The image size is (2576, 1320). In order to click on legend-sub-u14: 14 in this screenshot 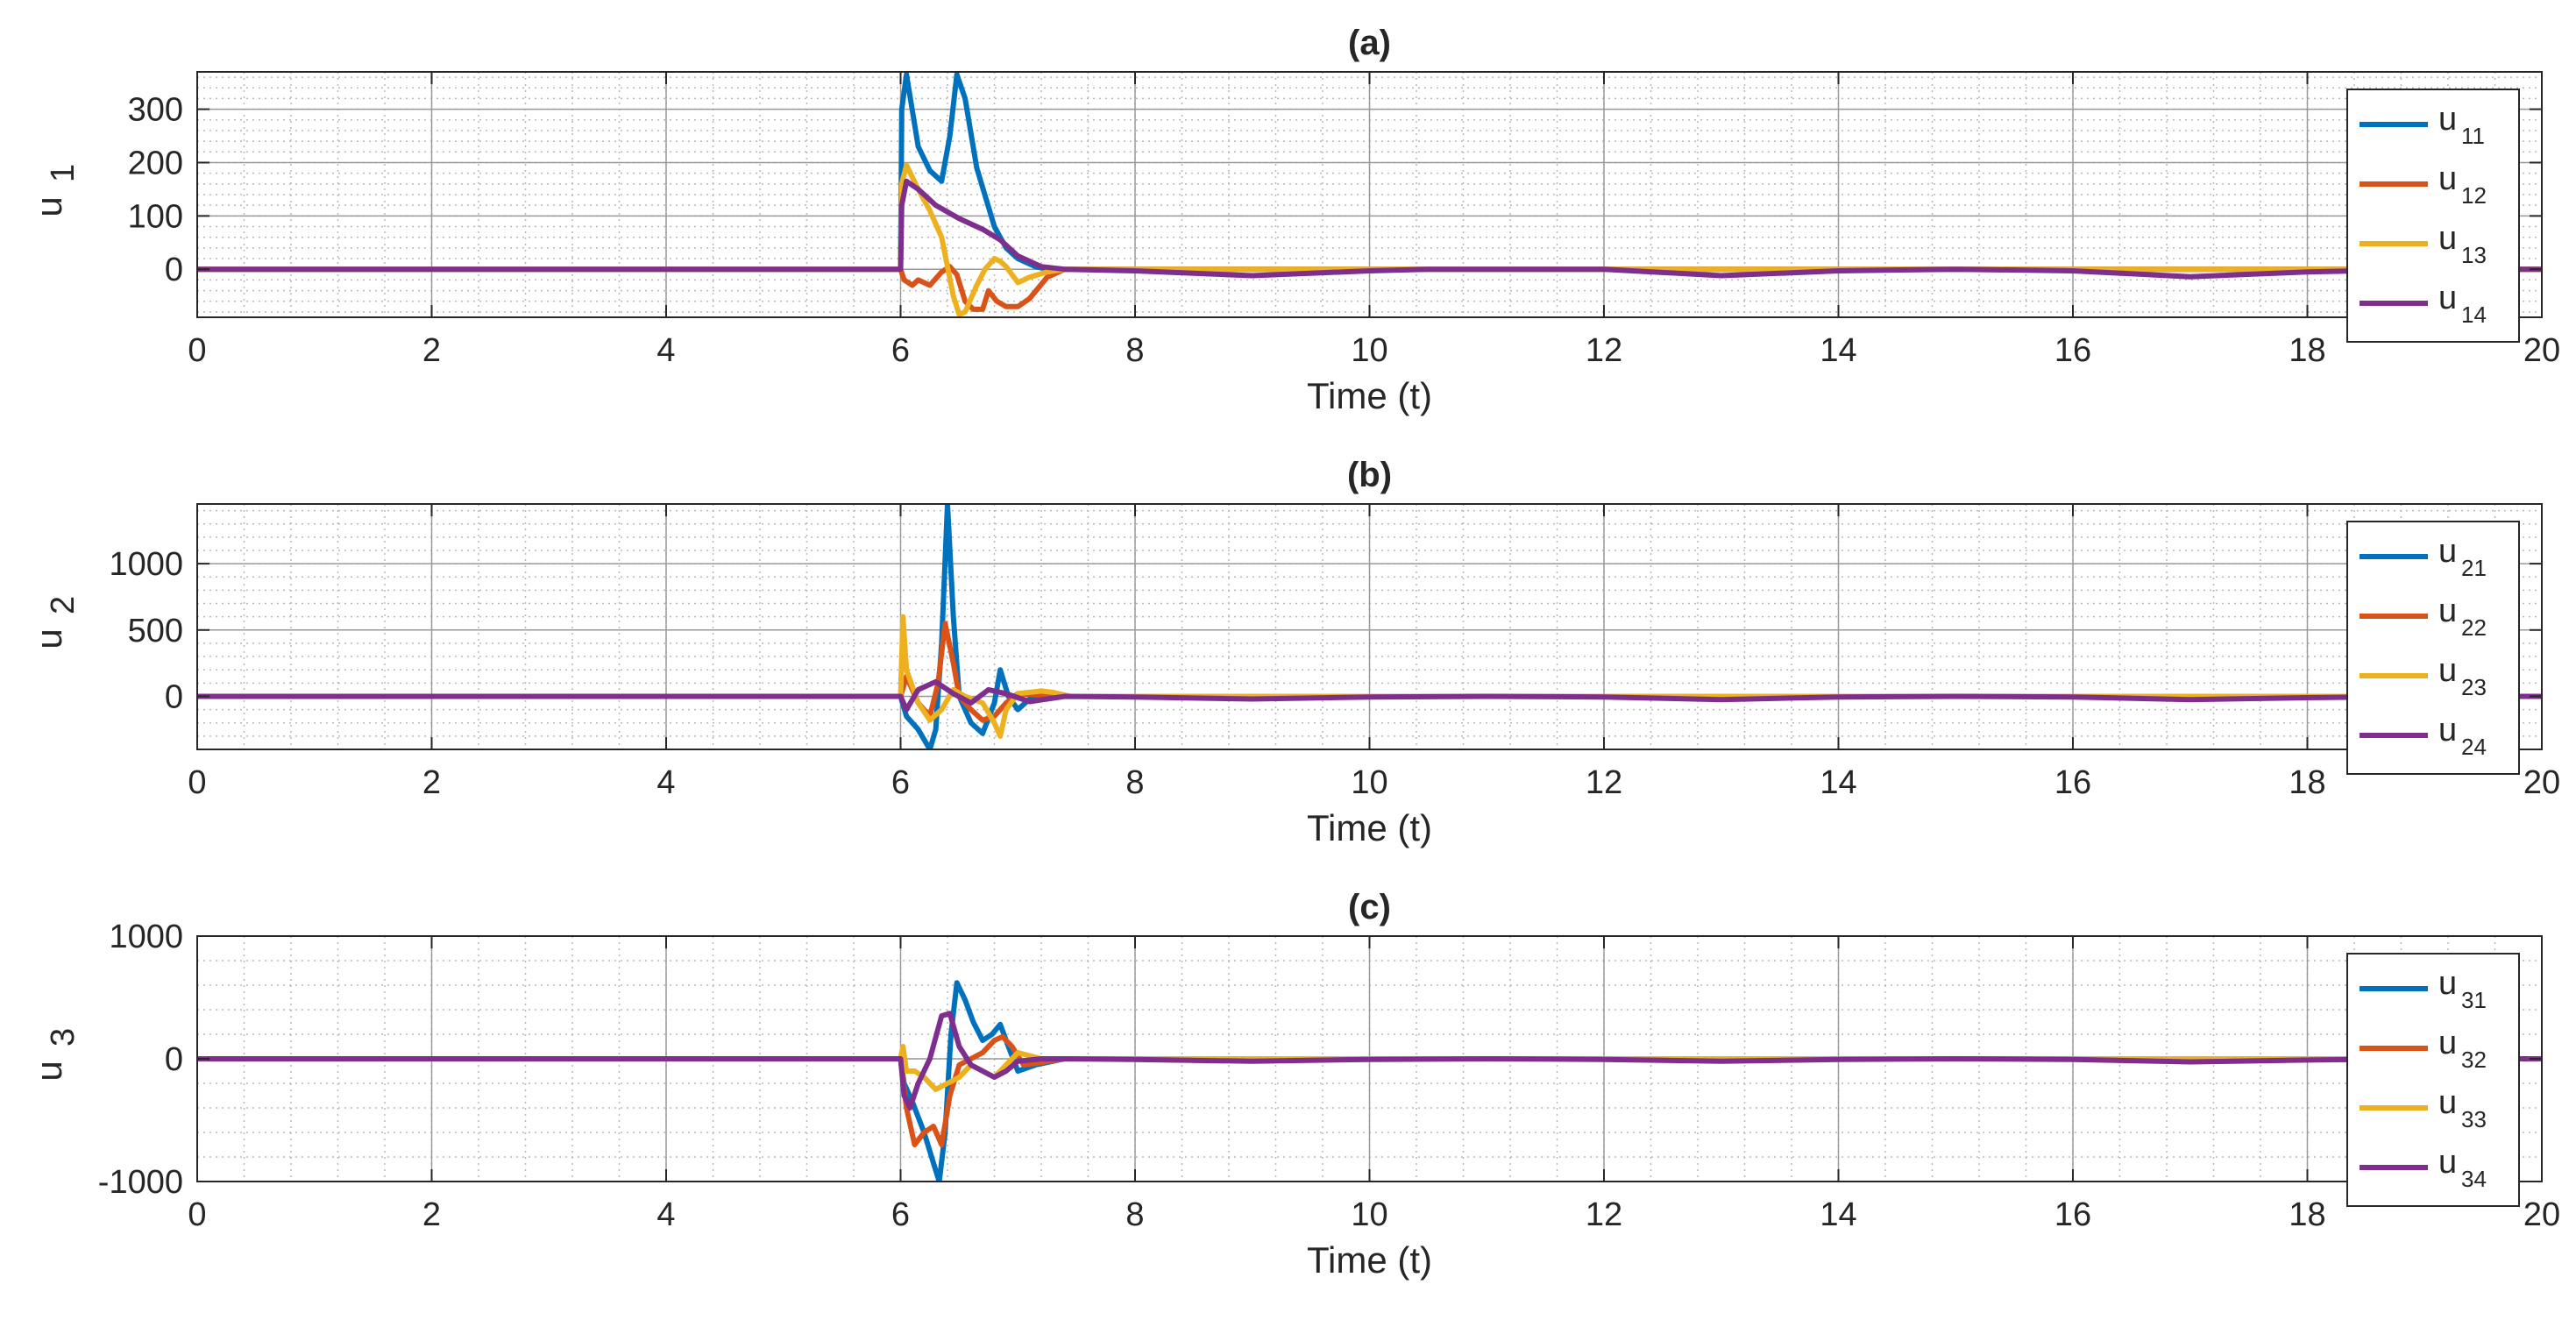, I will do `click(2474, 315)`.